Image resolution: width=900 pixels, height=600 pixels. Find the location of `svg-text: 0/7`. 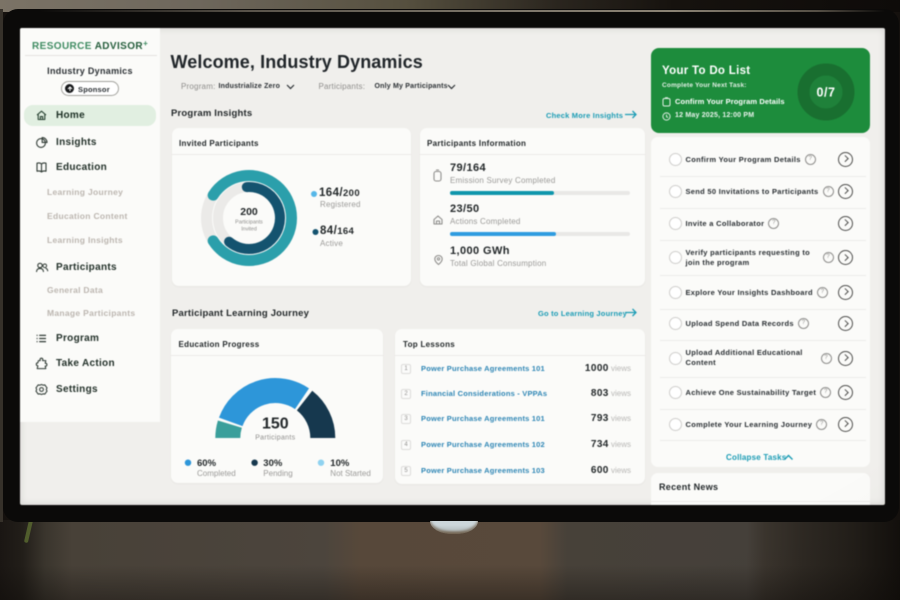

svg-text: 0/7 is located at coordinates (826, 93).